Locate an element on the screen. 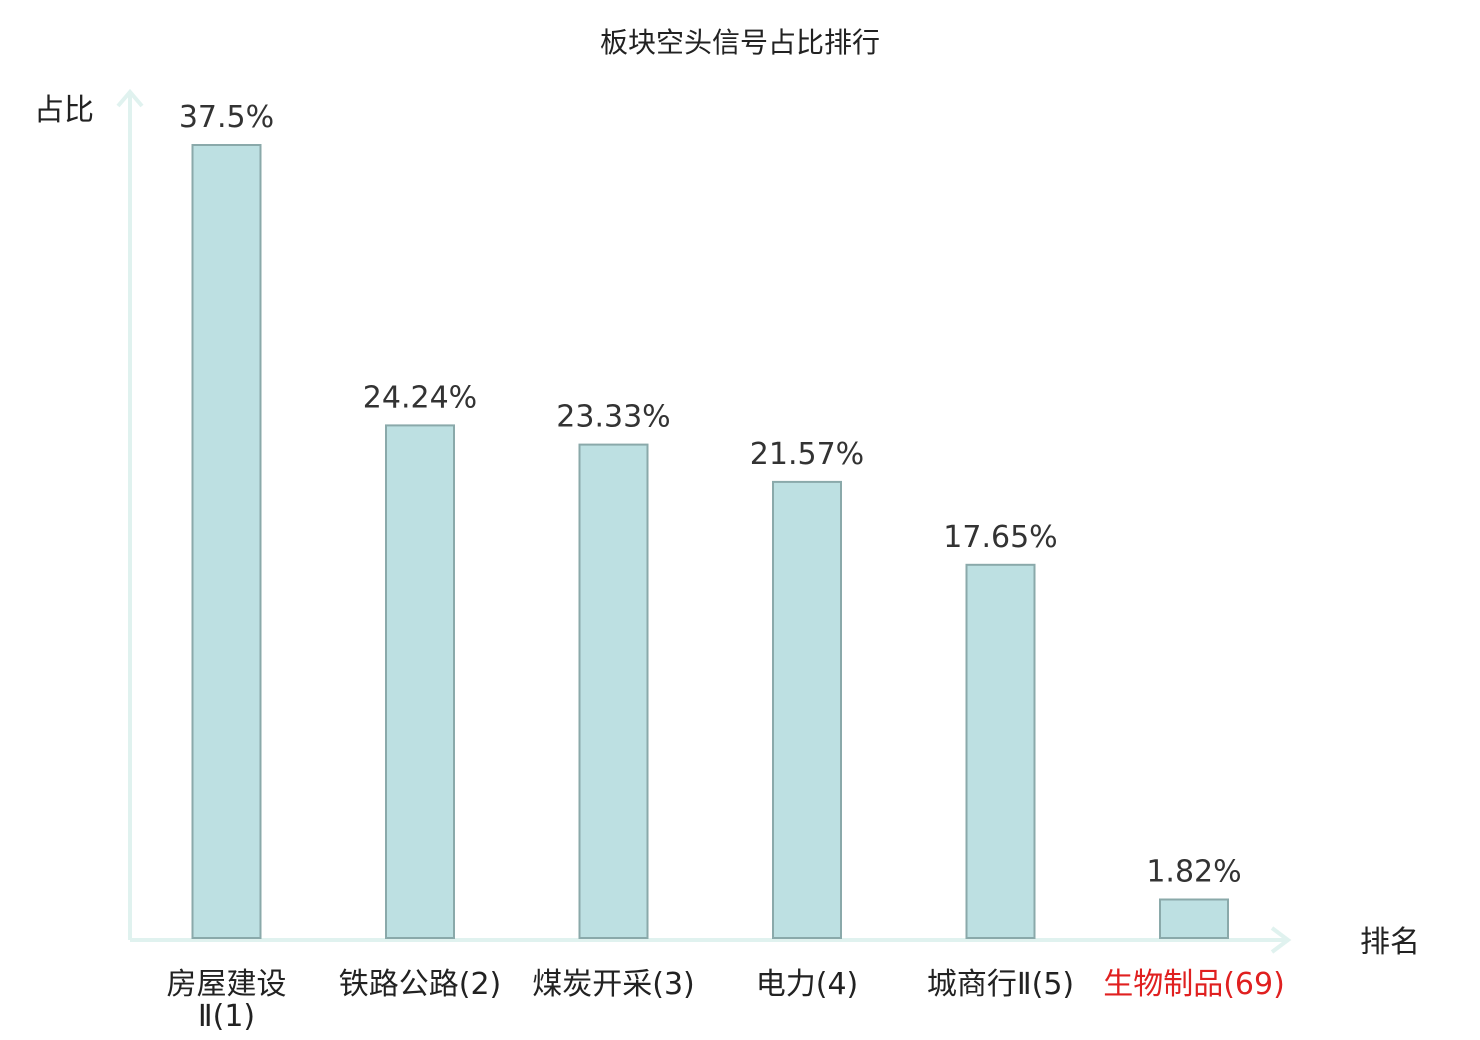  category-label-2: 铁路公路(2) is located at coordinates (420, 984).